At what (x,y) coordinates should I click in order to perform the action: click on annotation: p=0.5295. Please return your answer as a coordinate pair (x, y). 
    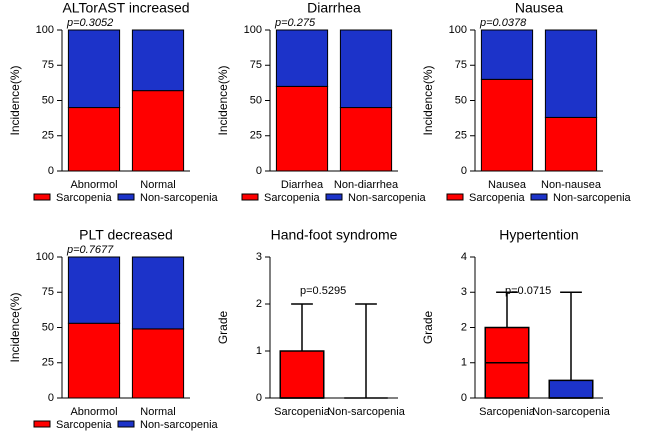
    Looking at the image, I should click on (323, 291).